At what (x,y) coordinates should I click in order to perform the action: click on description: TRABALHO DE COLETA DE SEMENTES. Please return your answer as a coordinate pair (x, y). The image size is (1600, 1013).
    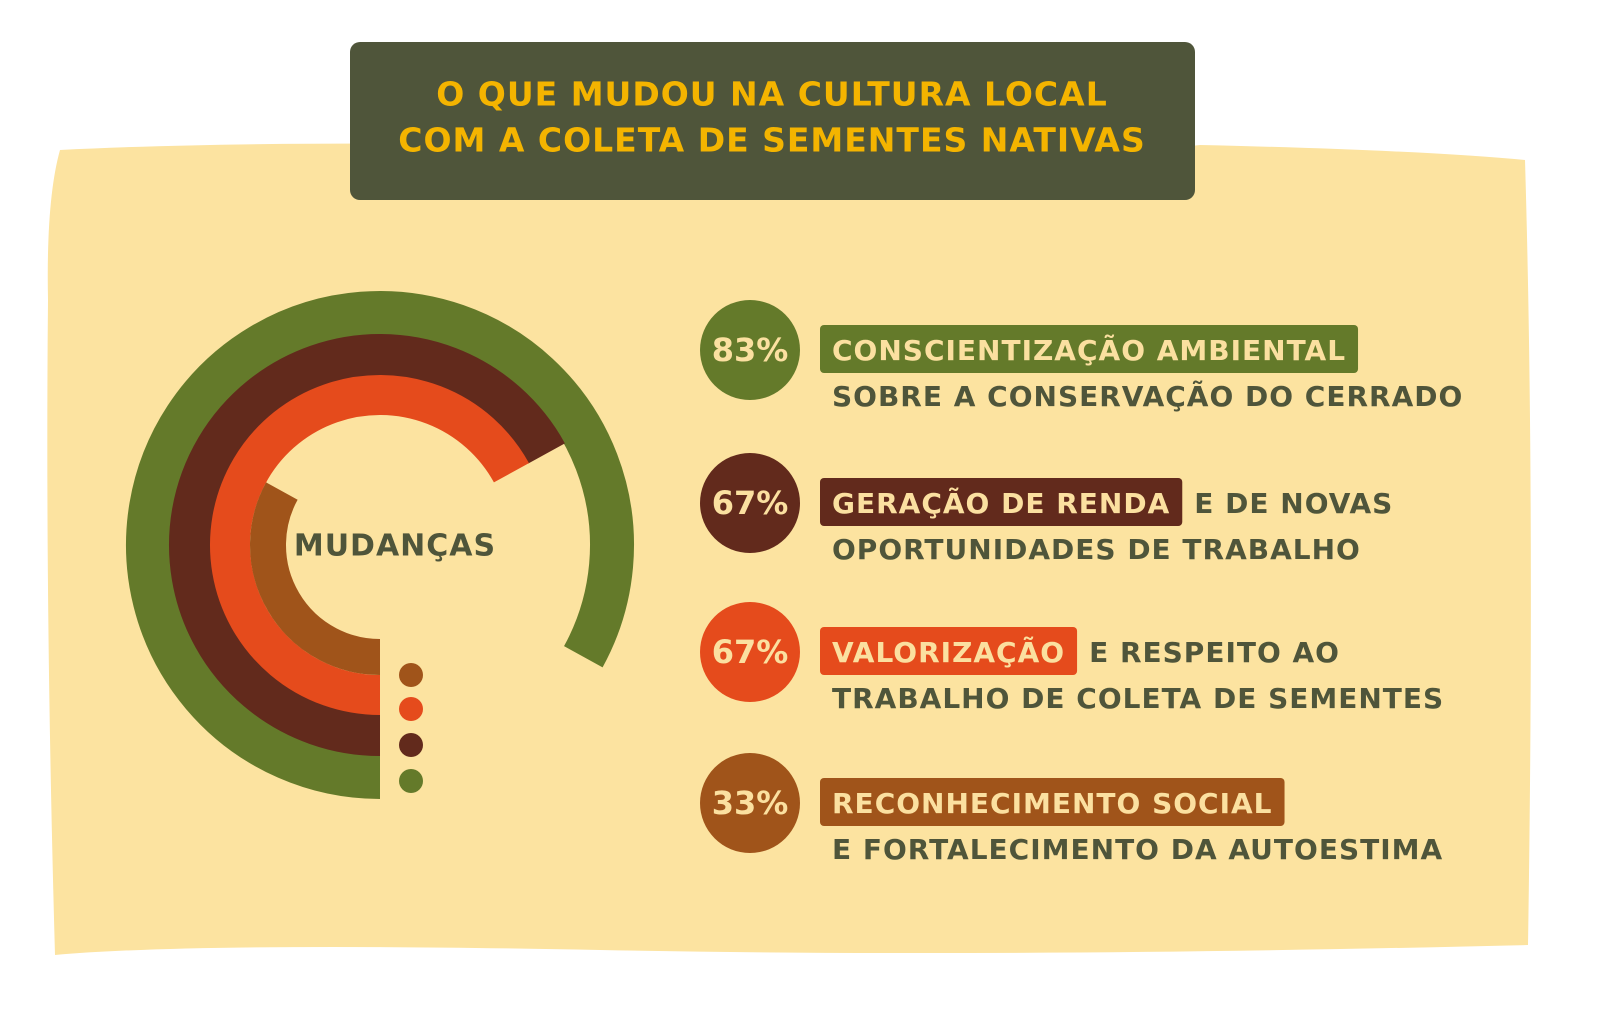
    Looking at the image, I should click on (1138, 698).